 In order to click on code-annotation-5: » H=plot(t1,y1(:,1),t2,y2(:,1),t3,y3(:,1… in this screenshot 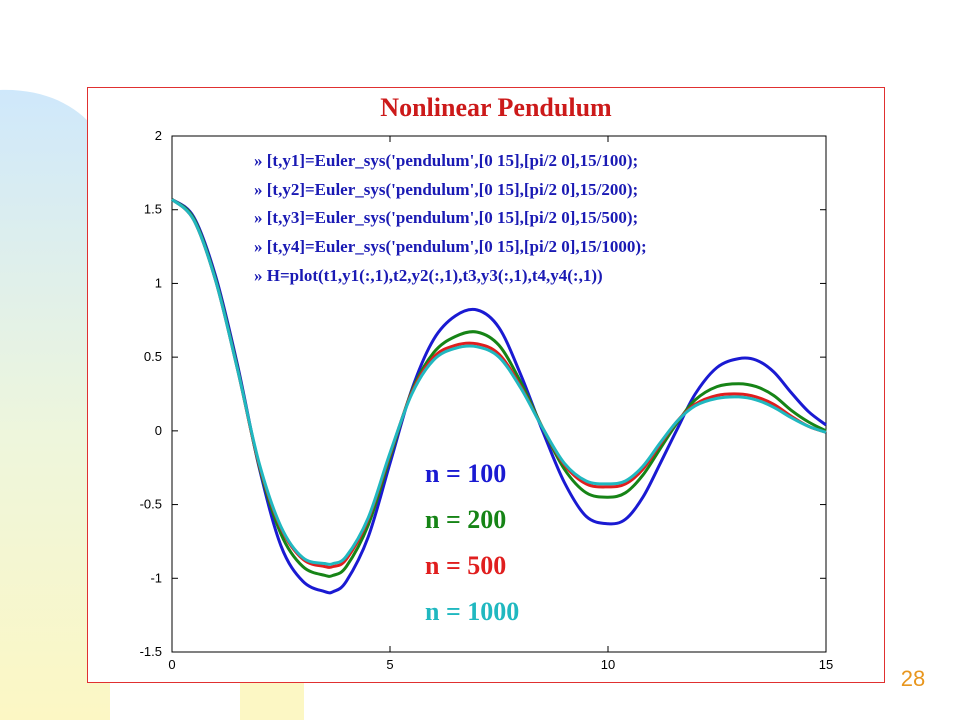, I will do `click(428, 275)`.